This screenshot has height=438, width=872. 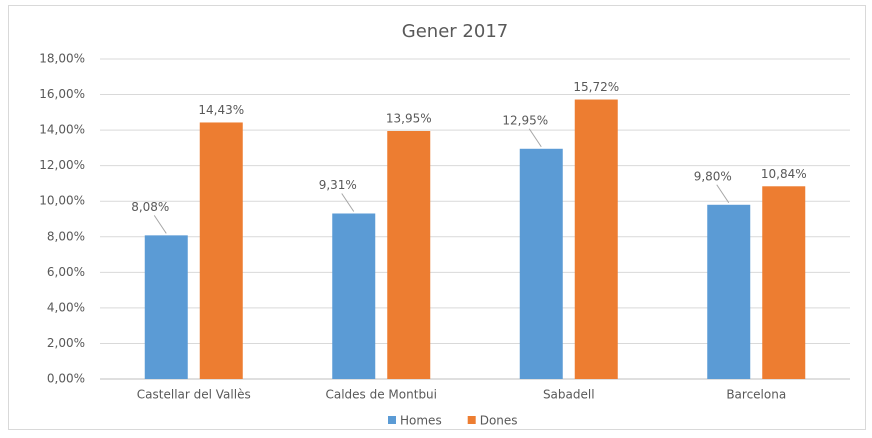 I want to click on data-label: 9,31%, so click(x=338, y=185).